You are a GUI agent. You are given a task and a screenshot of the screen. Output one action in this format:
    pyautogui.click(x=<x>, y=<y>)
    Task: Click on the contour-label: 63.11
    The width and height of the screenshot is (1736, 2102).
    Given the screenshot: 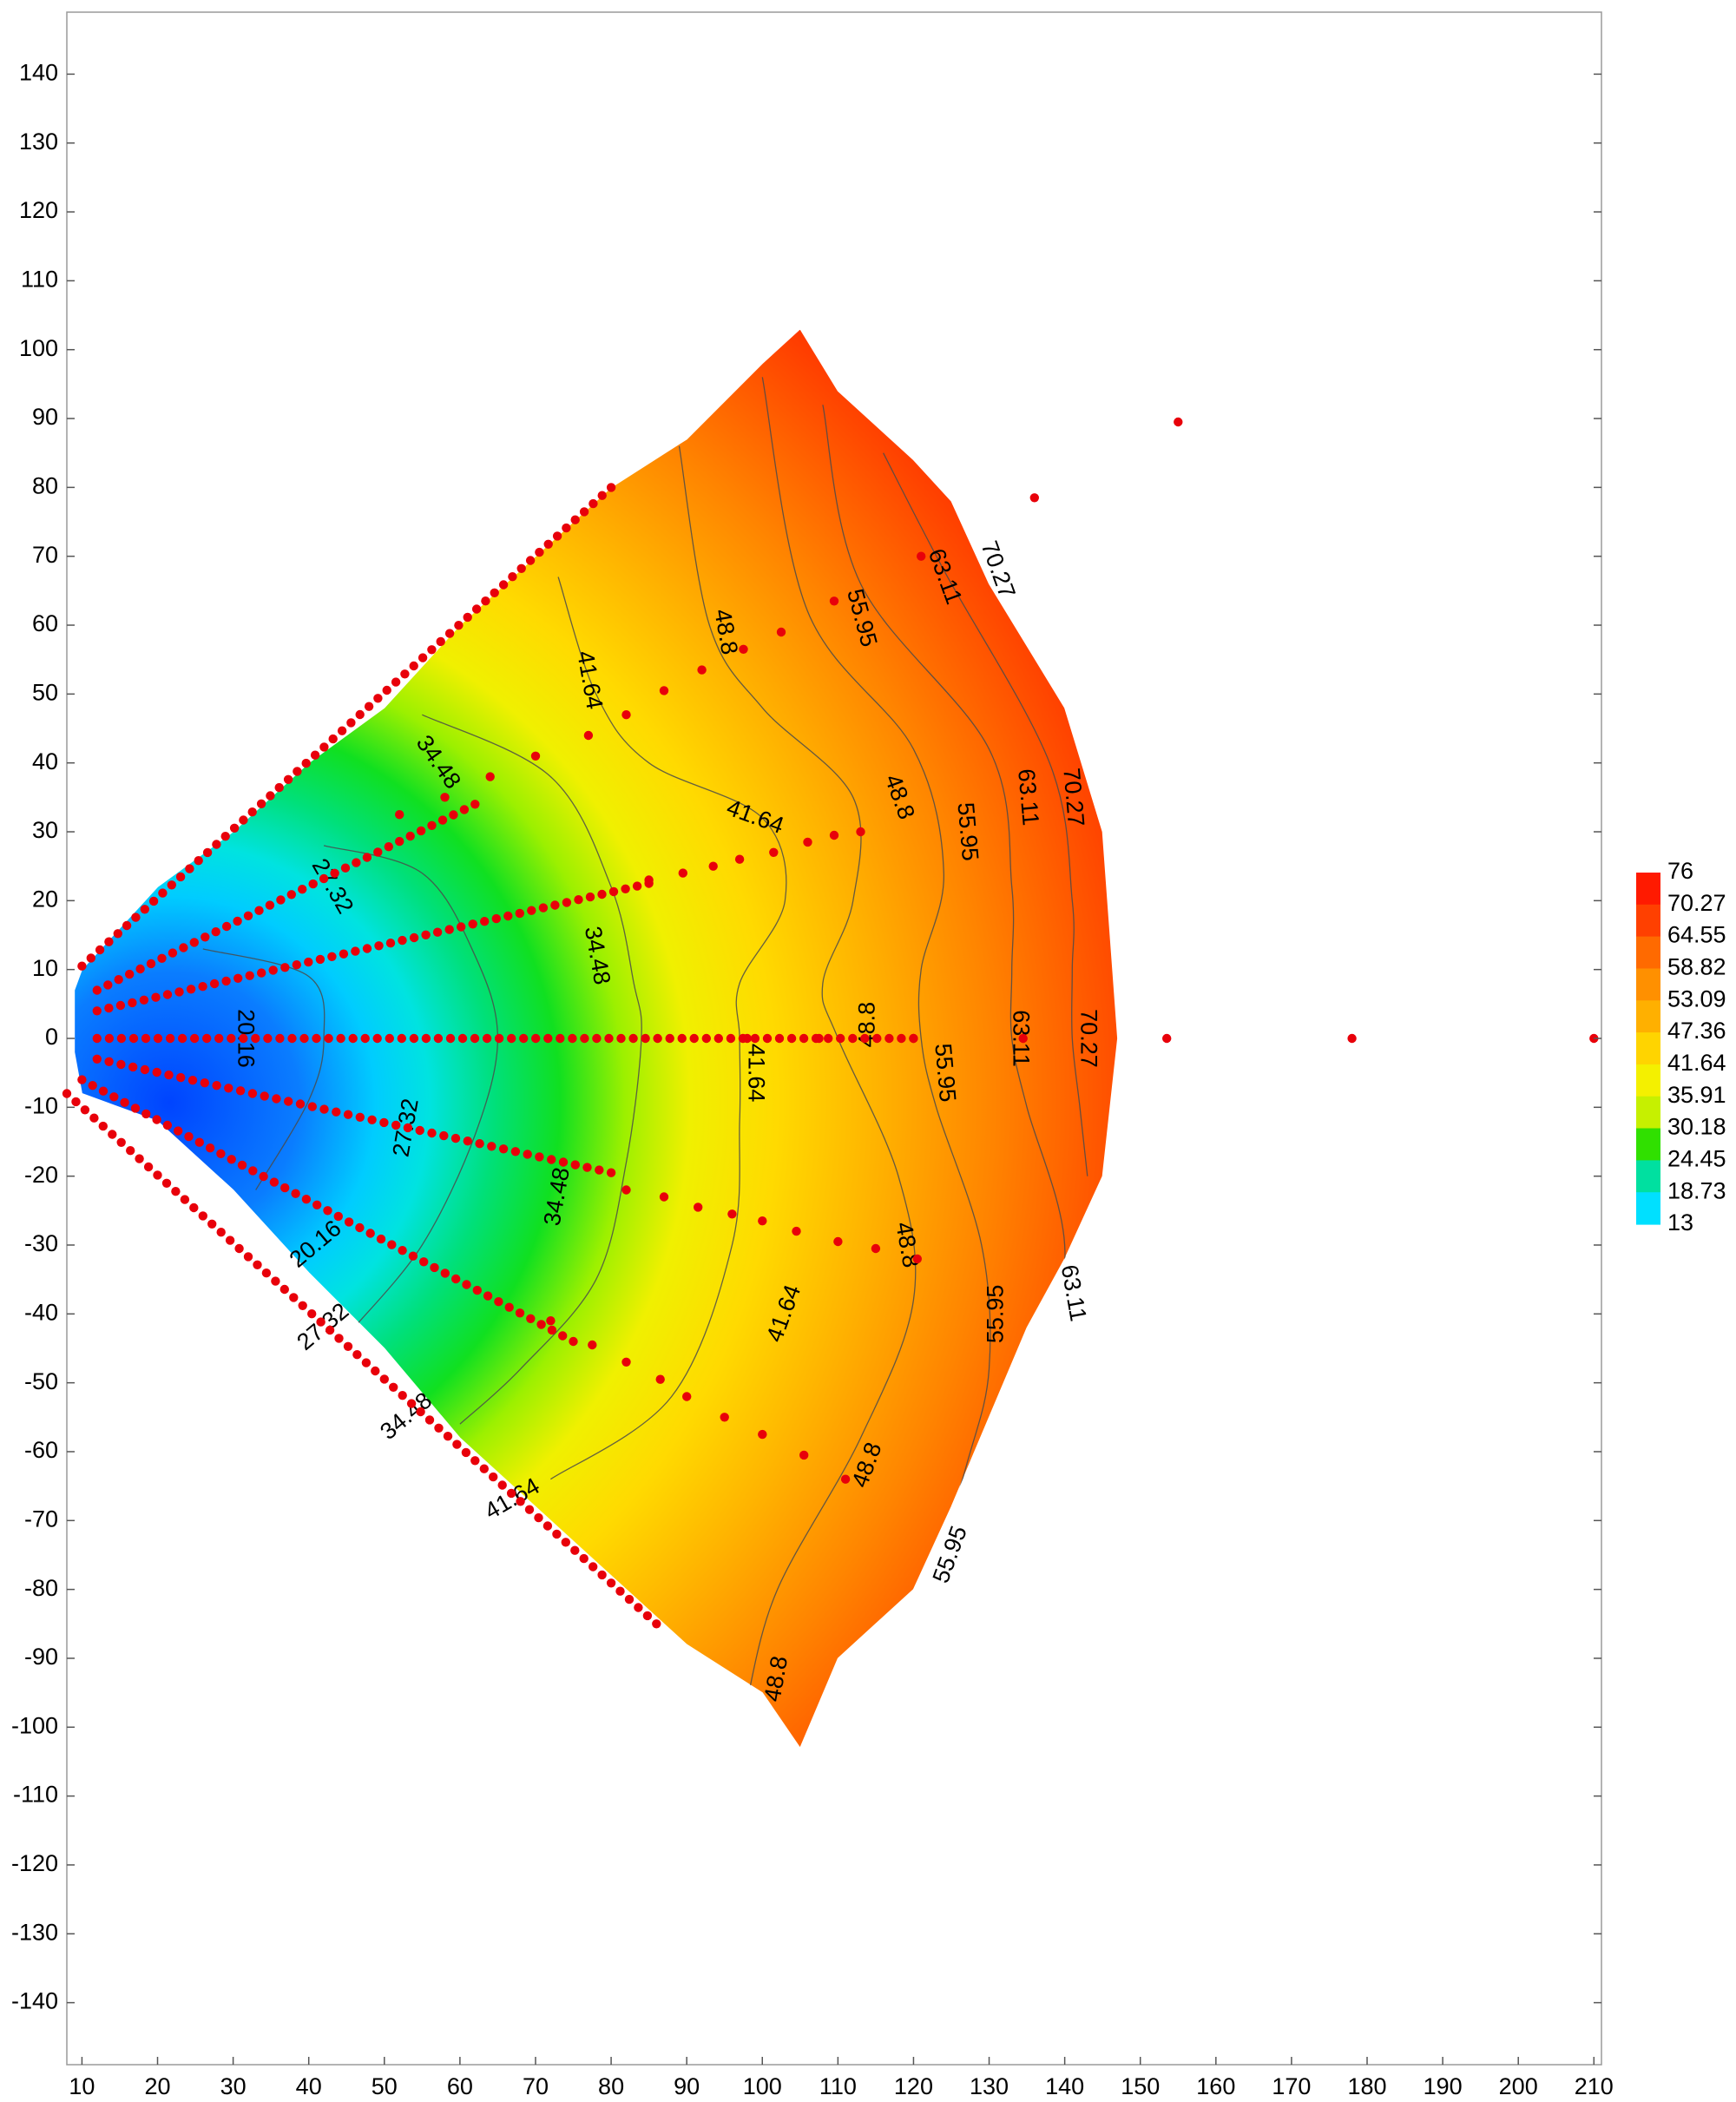 What is the action you would take?
    pyautogui.click(x=1074, y=1292)
    